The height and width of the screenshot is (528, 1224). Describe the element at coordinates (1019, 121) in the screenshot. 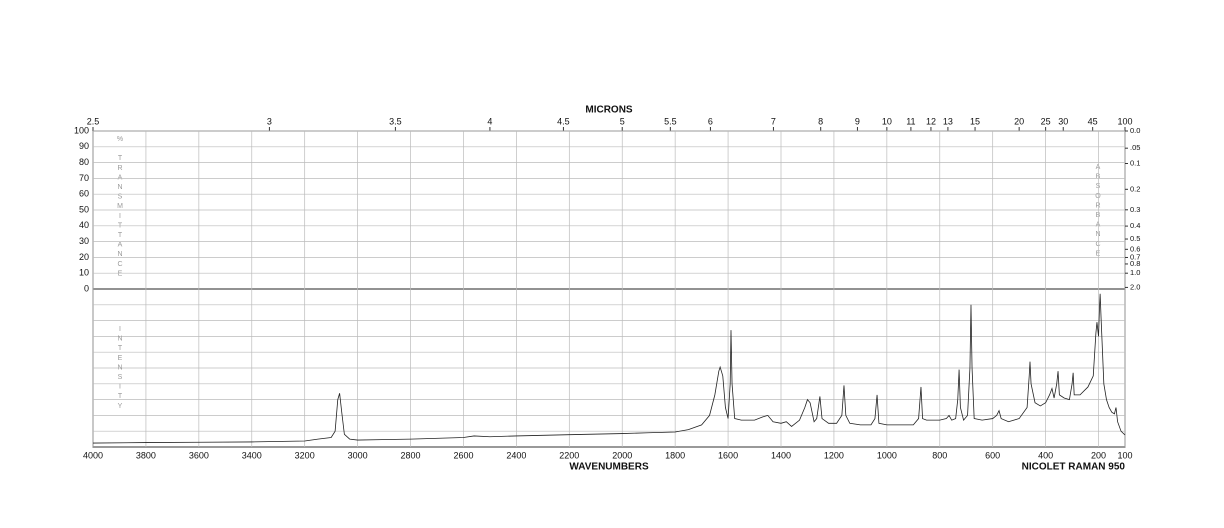

I see `micron-tick-label: 20` at that location.